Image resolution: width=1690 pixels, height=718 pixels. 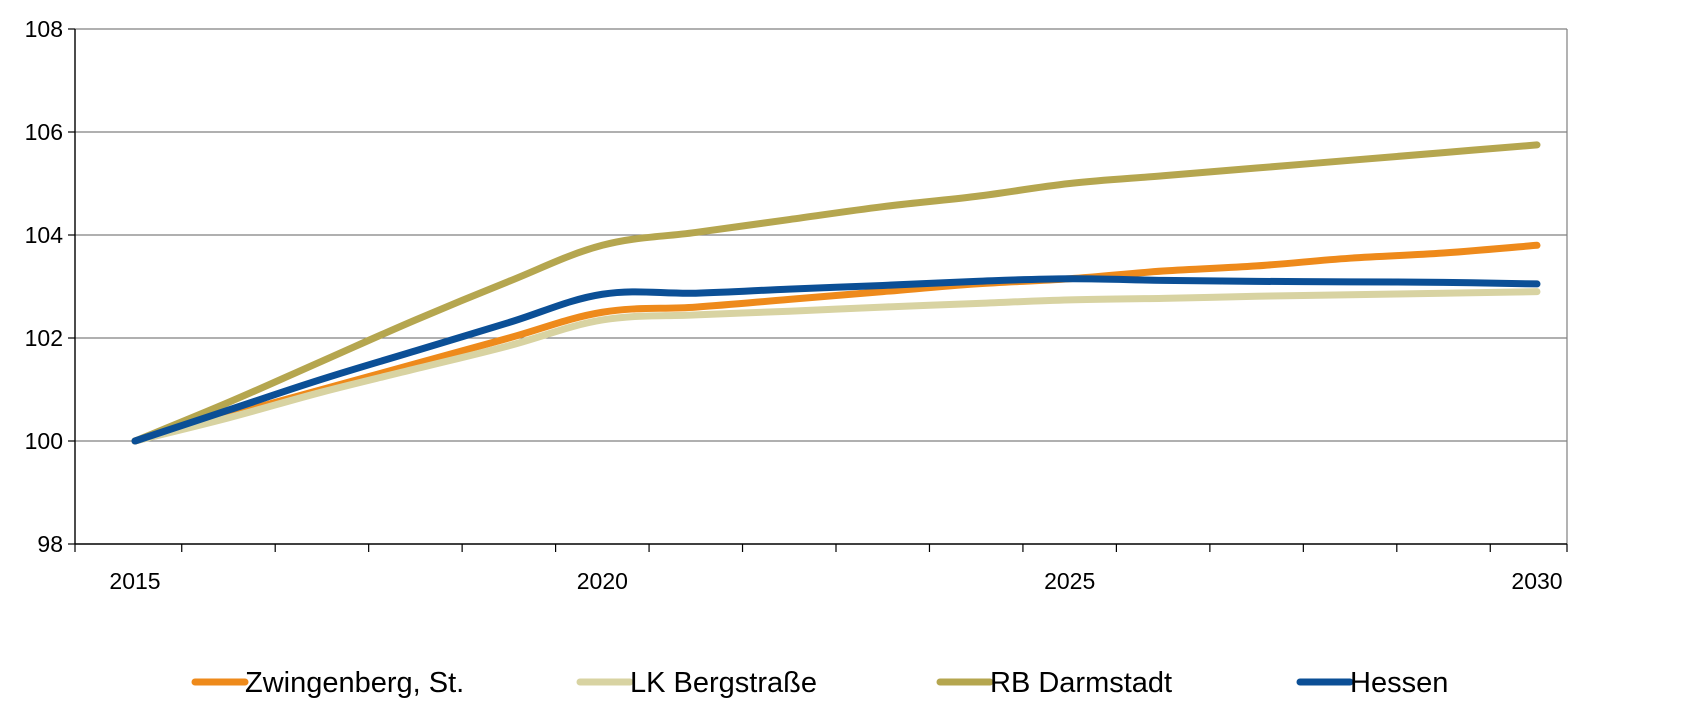 I want to click on legend-item: Zwingenberg, St., so click(x=327, y=683).